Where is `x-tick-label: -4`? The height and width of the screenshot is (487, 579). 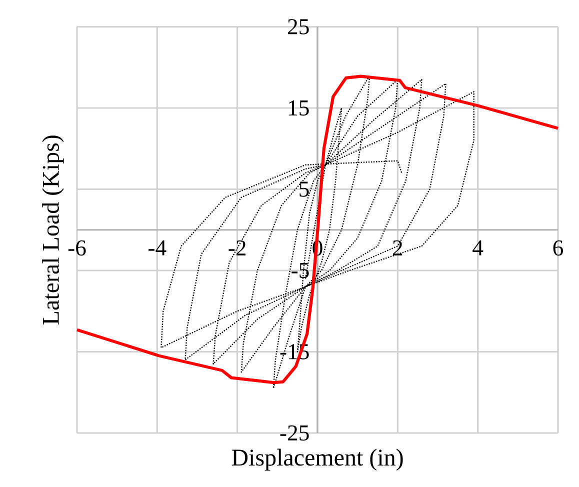
x-tick-label: -4 is located at coordinates (157, 248).